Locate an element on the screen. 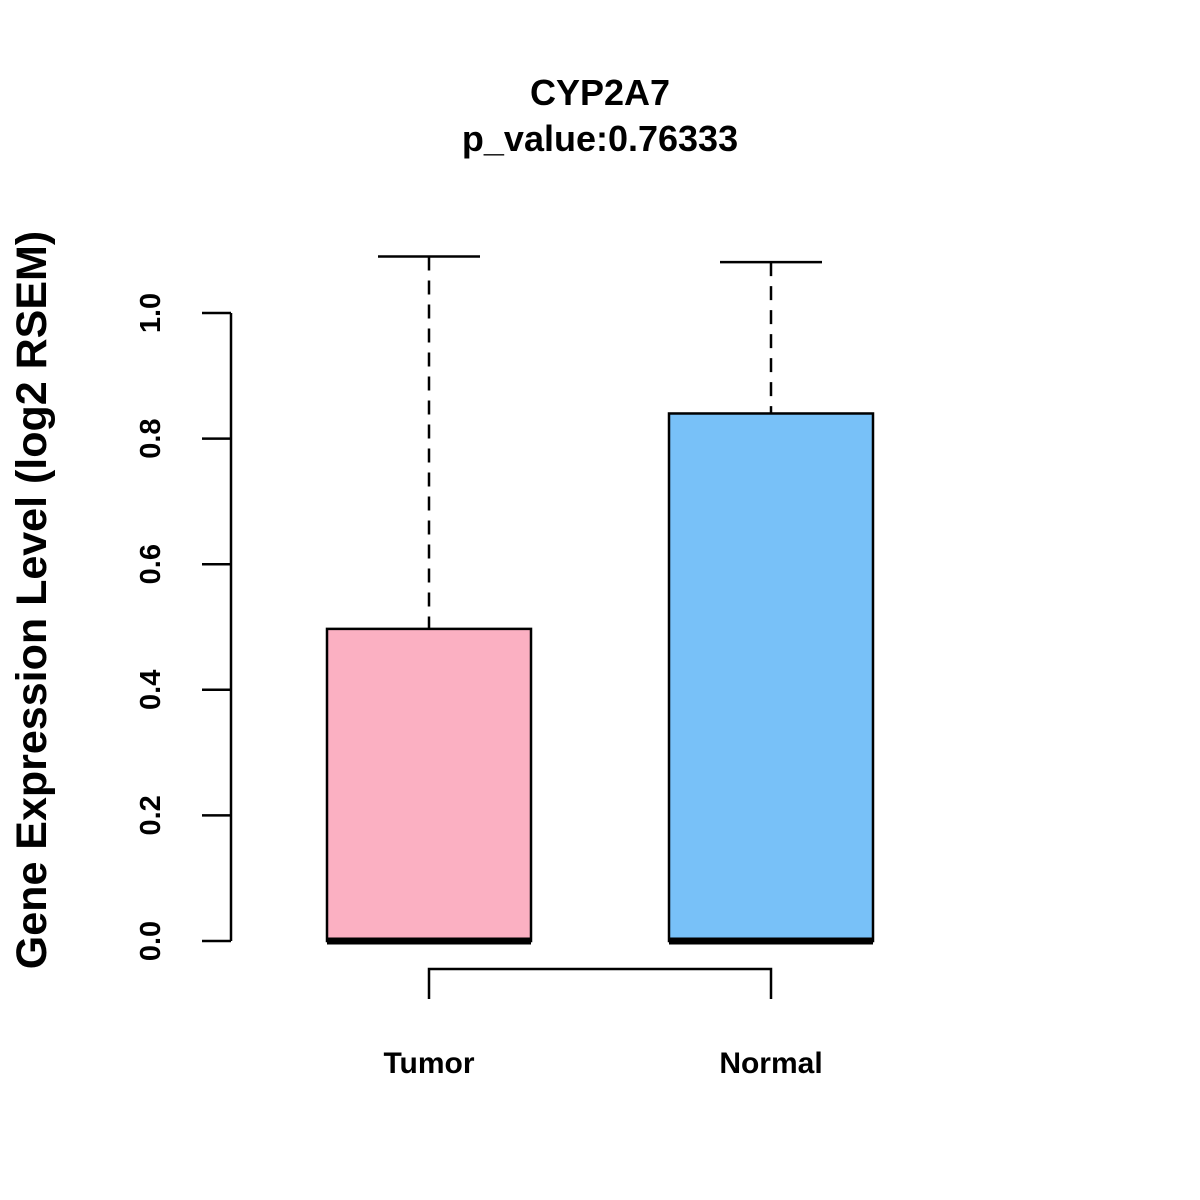 The height and width of the screenshot is (1200, 1200). y-tick-label: 0.8 is located at coordinates (151, 438).